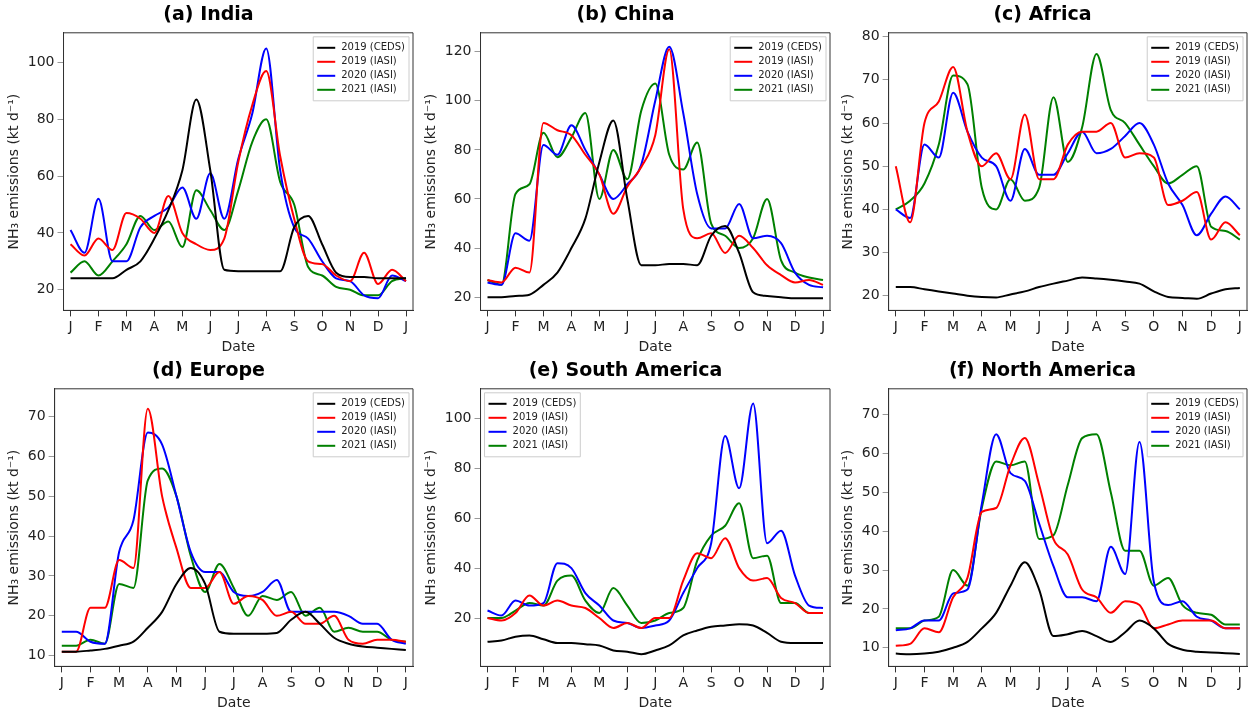 Image resolution: width=1251 pixels, height=713 pixels. Describe the element at coordinates (41, 61) in the screenshot. I see `y-tick-label: 100` at that location.